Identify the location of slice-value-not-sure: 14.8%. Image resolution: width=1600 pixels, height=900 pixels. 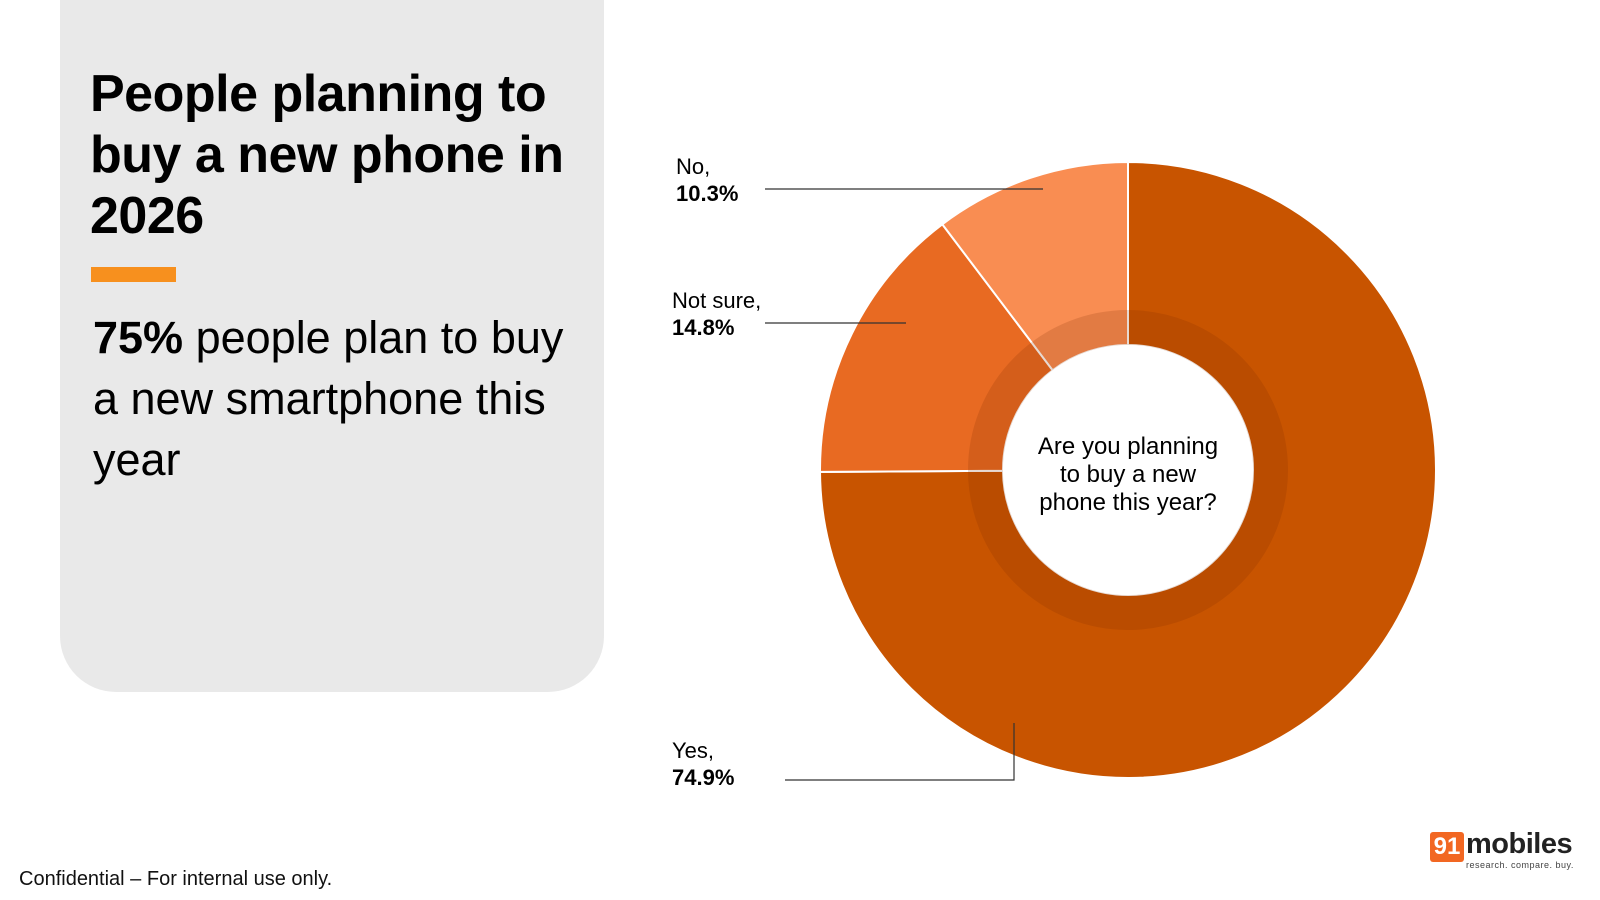
(703, 327).